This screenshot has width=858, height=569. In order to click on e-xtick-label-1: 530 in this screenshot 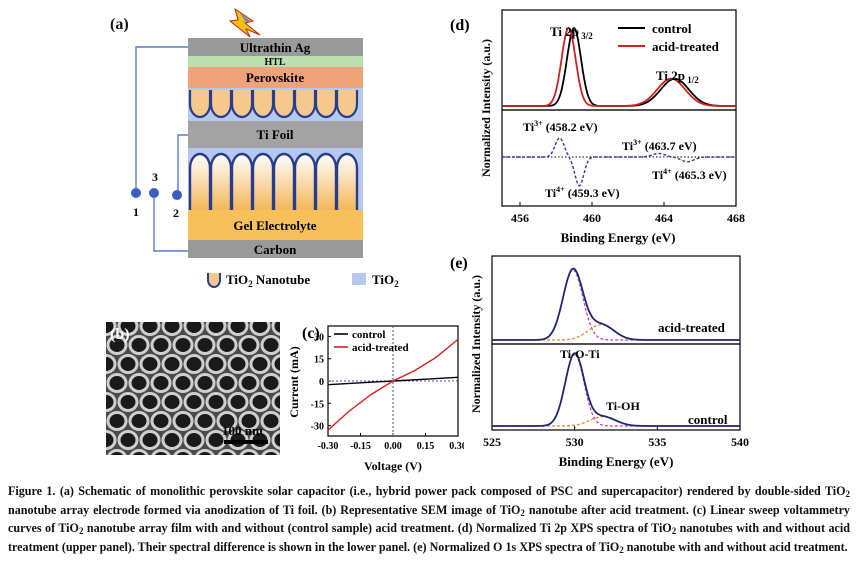, I will do `click(575, 442)`.